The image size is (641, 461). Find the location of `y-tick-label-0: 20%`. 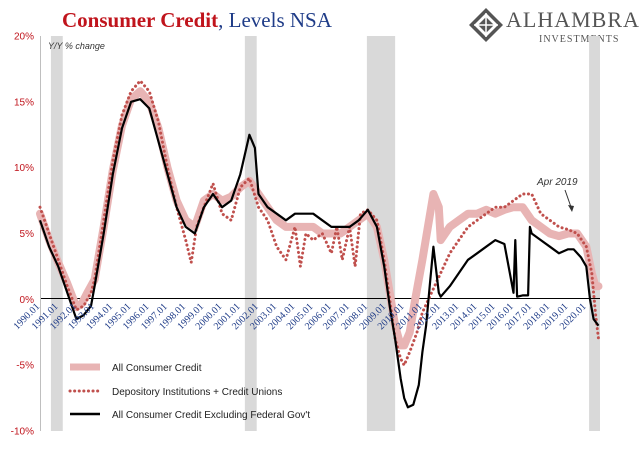

y-tick-label-0: 20% is located at coordinates (24, 37).